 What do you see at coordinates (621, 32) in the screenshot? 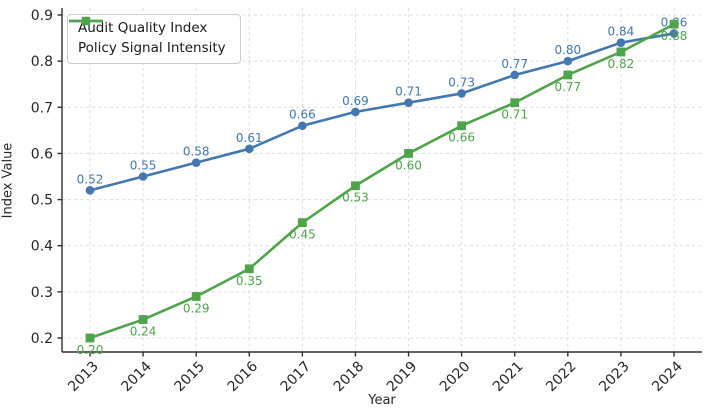
I see `value-label: 0.84` at bounding box center [621, 32].